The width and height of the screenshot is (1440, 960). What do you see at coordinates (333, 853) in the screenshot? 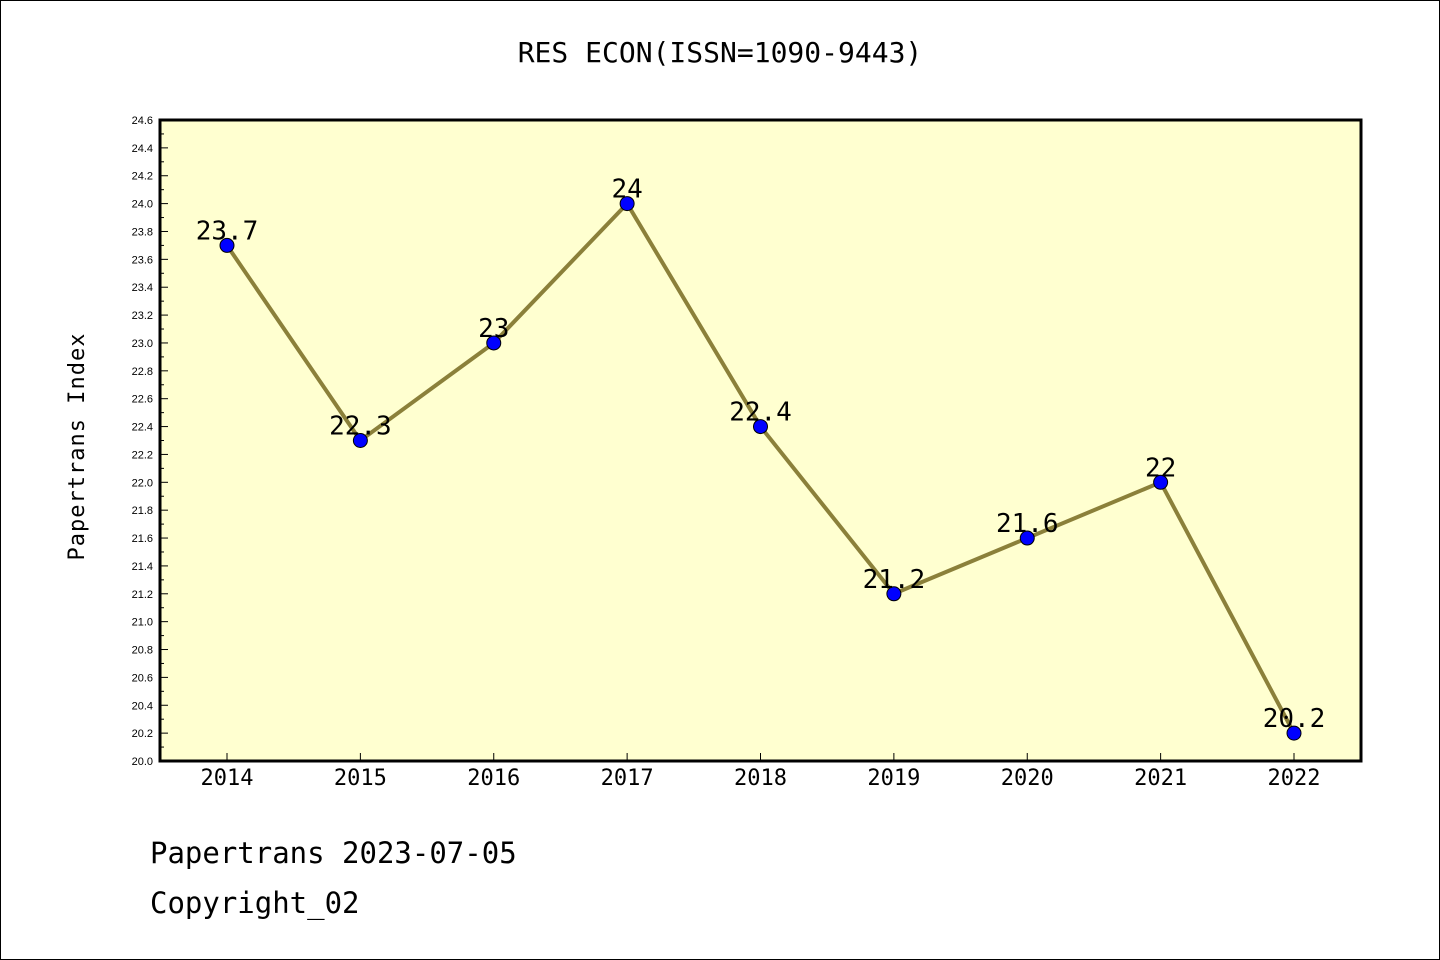
I see `footer-date: Papertrans 2023-07-05` at bounding box center [333, 853].